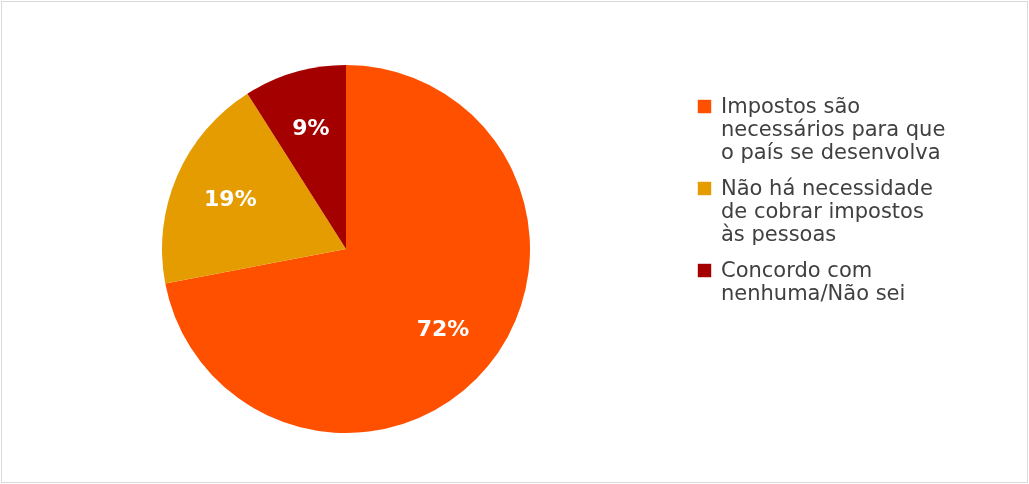 The width and height of the screenshot is (1029, 484). I want to click on data-label: 9%, so click(311, 127).